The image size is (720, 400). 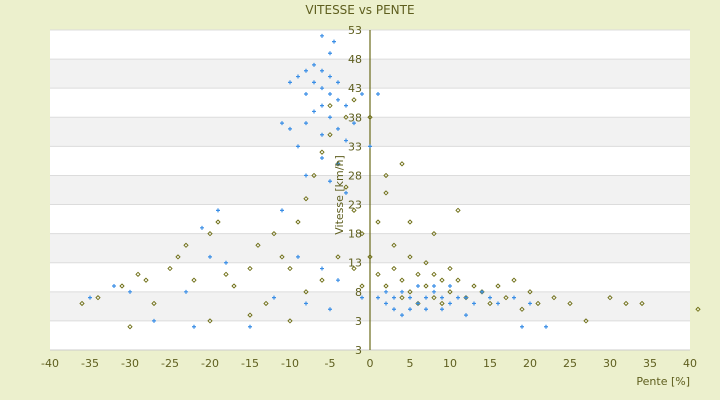 What do you see at coordinates (290, 363) in the screenshot?
I see `x-tick-label: -10` at bounding box center [290, 363].